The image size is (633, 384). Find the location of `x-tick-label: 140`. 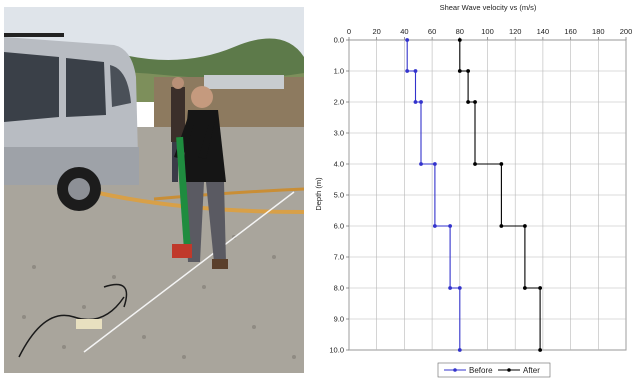

x-tick-label: 140 is located at coordinates (543, 31).